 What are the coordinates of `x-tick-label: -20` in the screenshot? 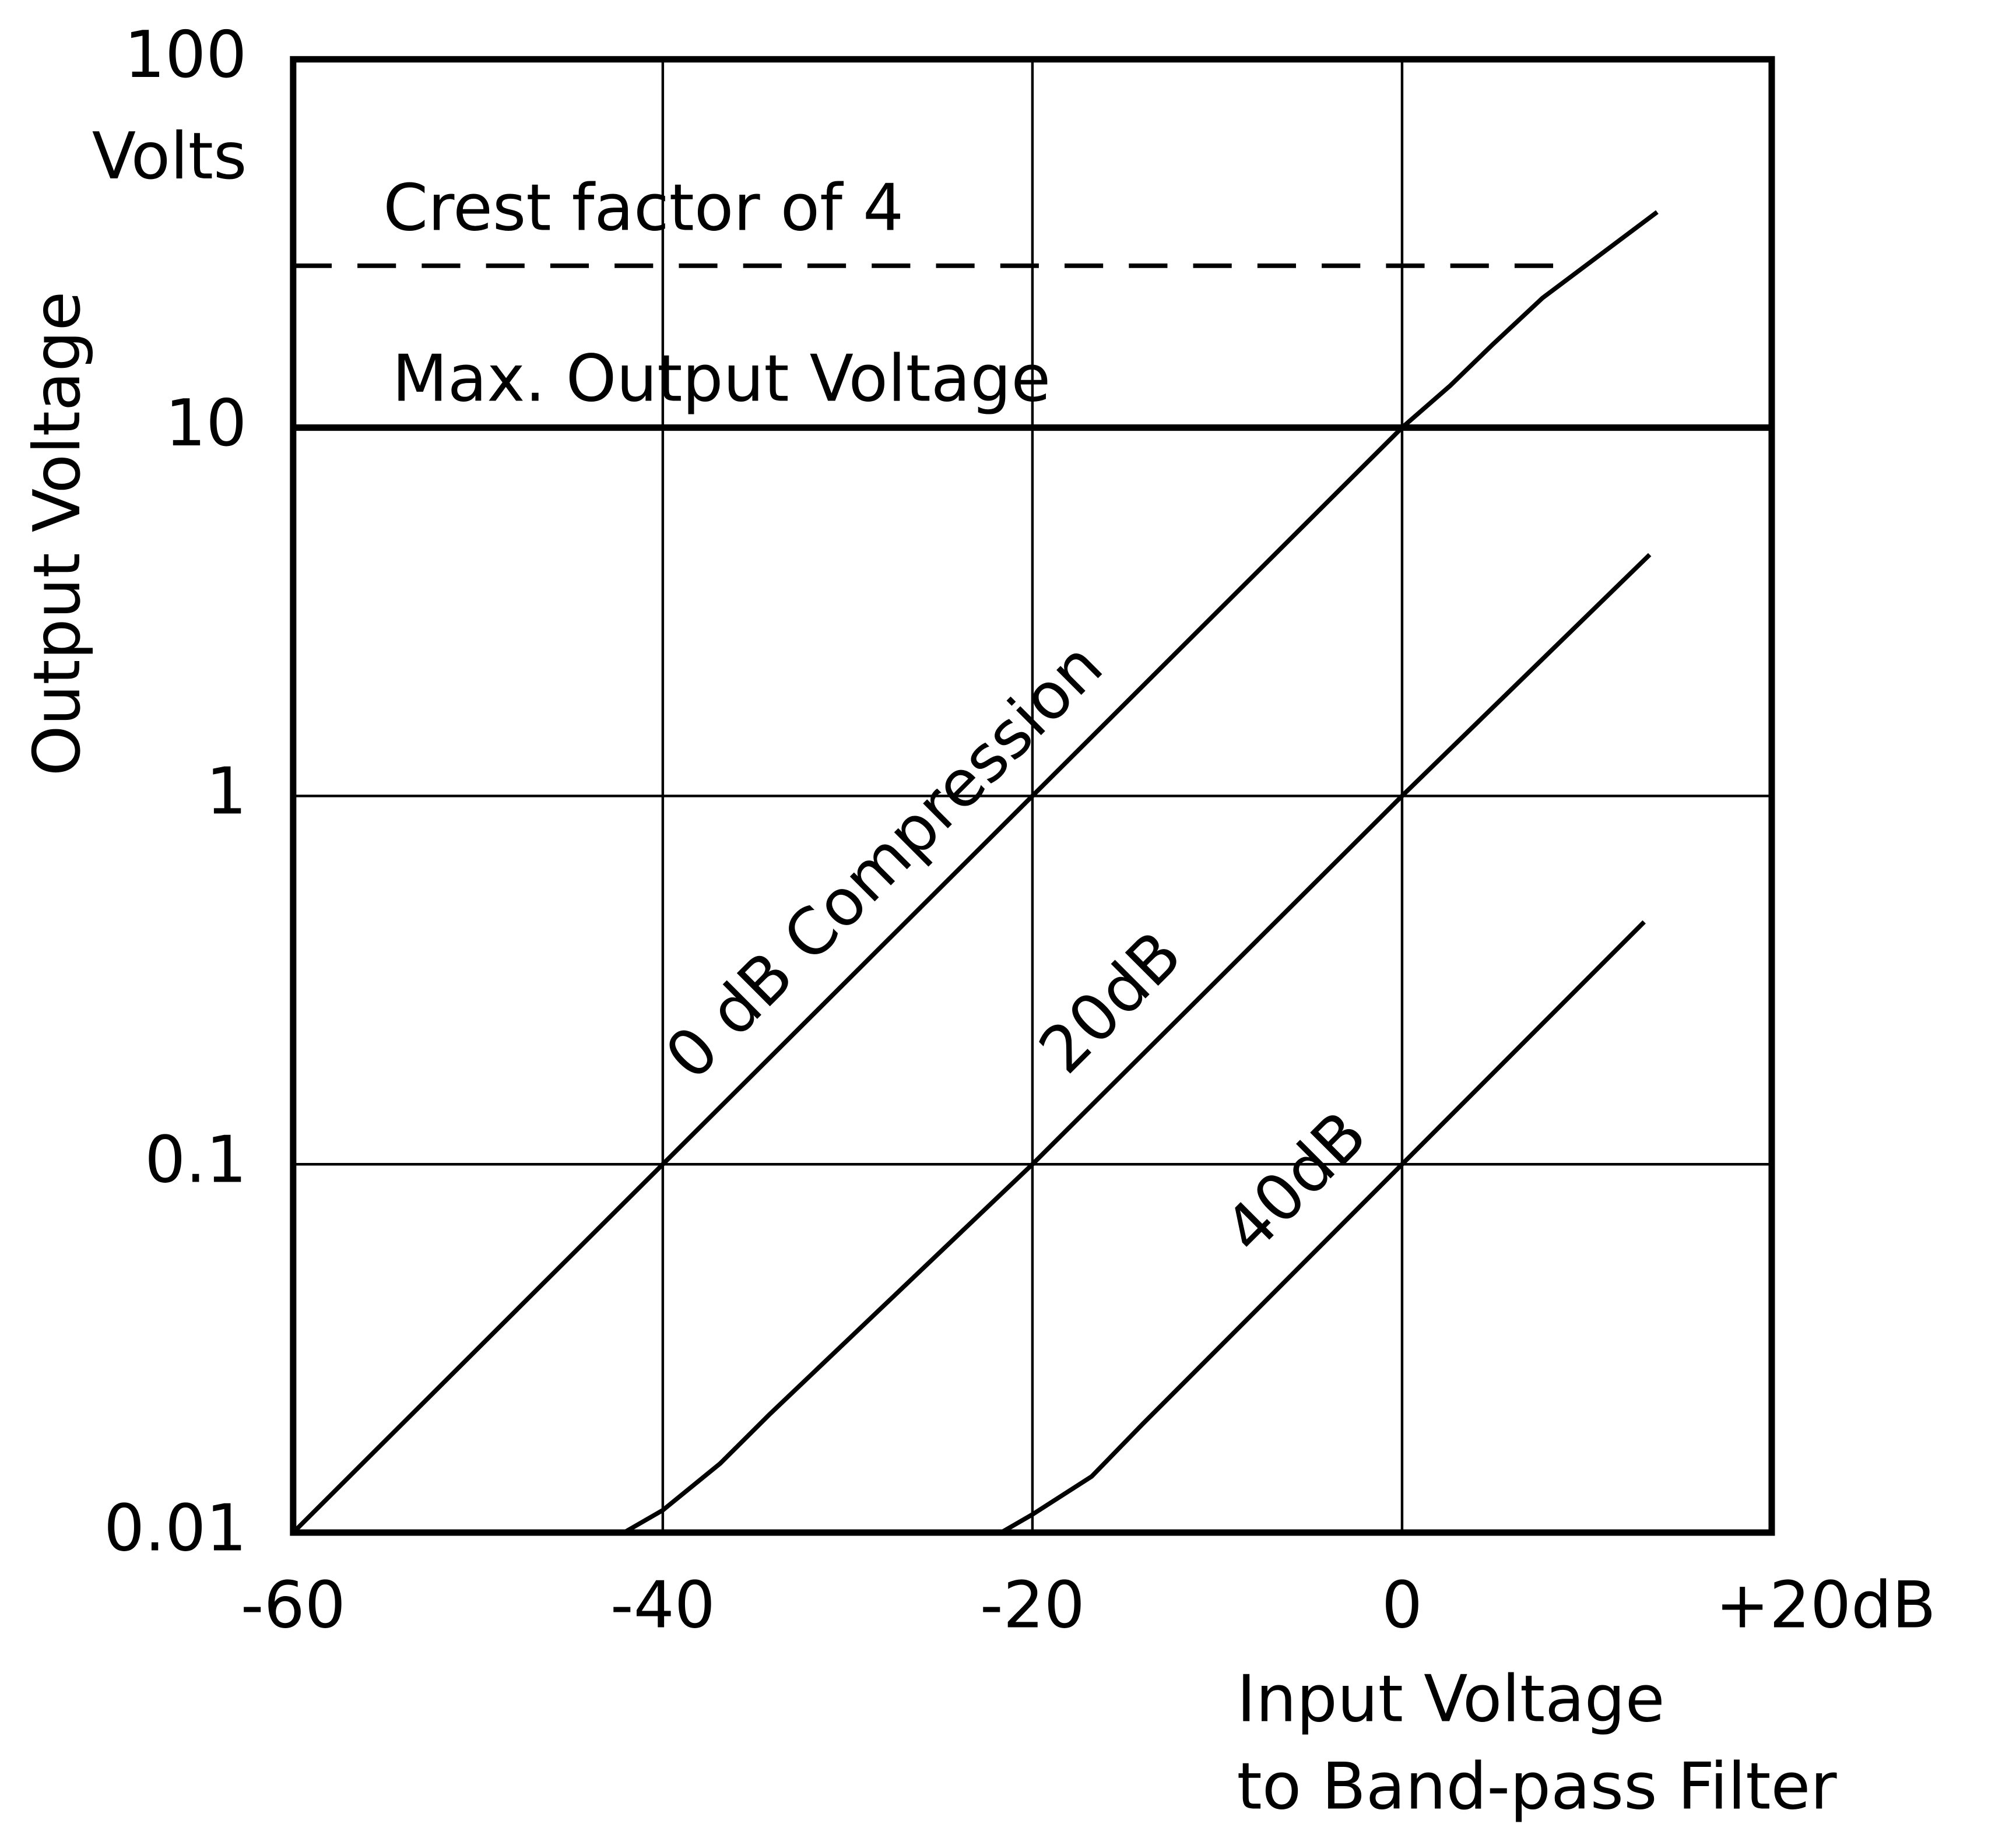 It's located at (1032, 1606).